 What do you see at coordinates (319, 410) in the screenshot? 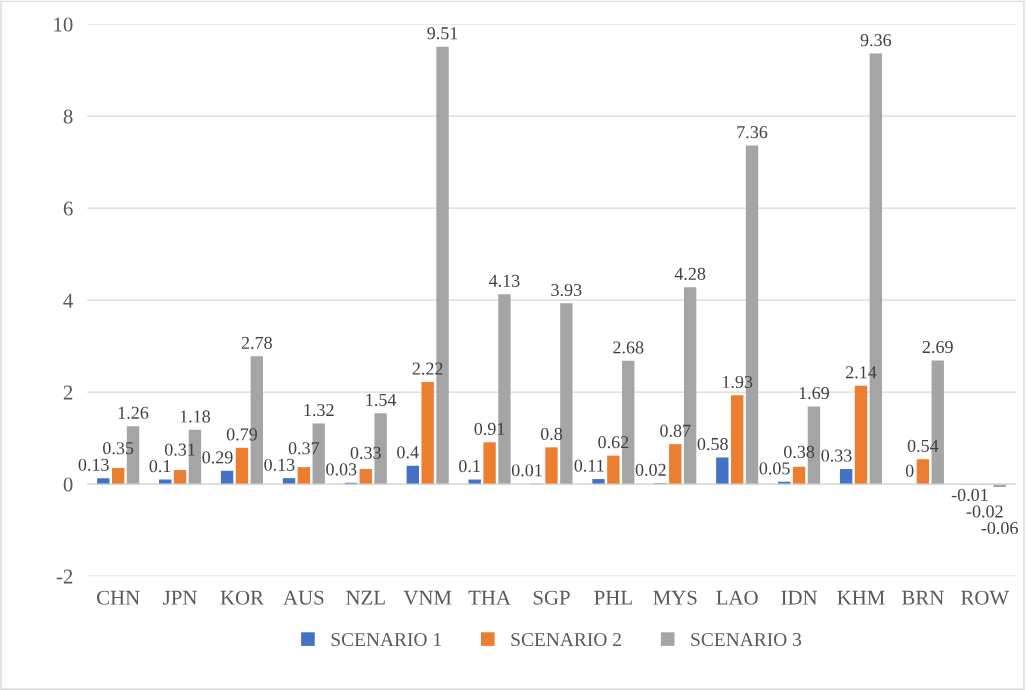
I see `data-label: 1.32` at bounding box center [319, 410].